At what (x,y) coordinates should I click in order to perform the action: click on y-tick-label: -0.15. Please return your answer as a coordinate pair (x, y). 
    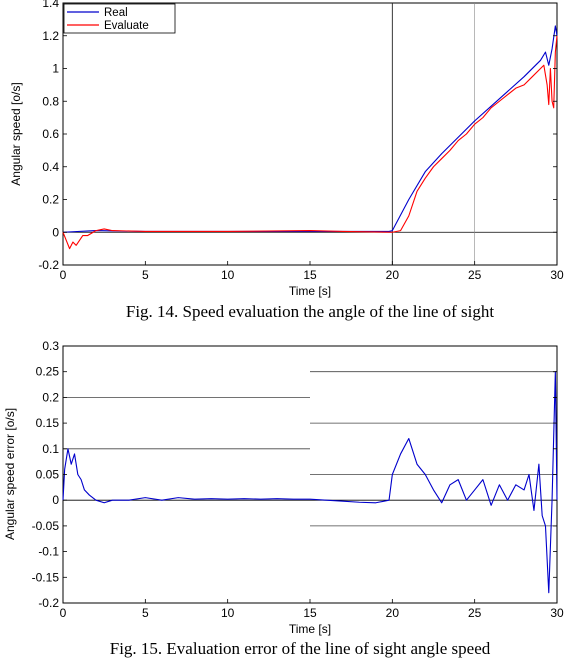
    Looking at the image, I should click on (46, 577).